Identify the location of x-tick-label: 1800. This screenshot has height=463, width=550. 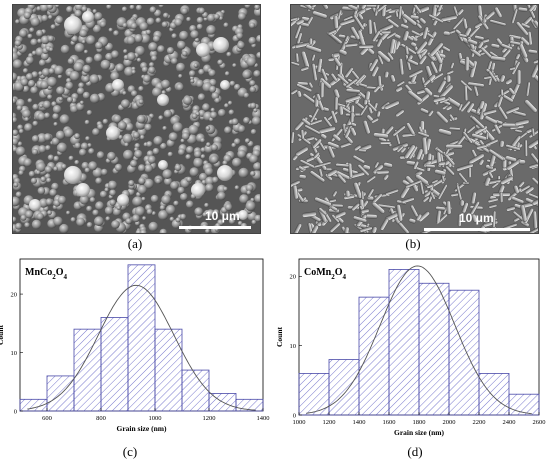
(419, 422).